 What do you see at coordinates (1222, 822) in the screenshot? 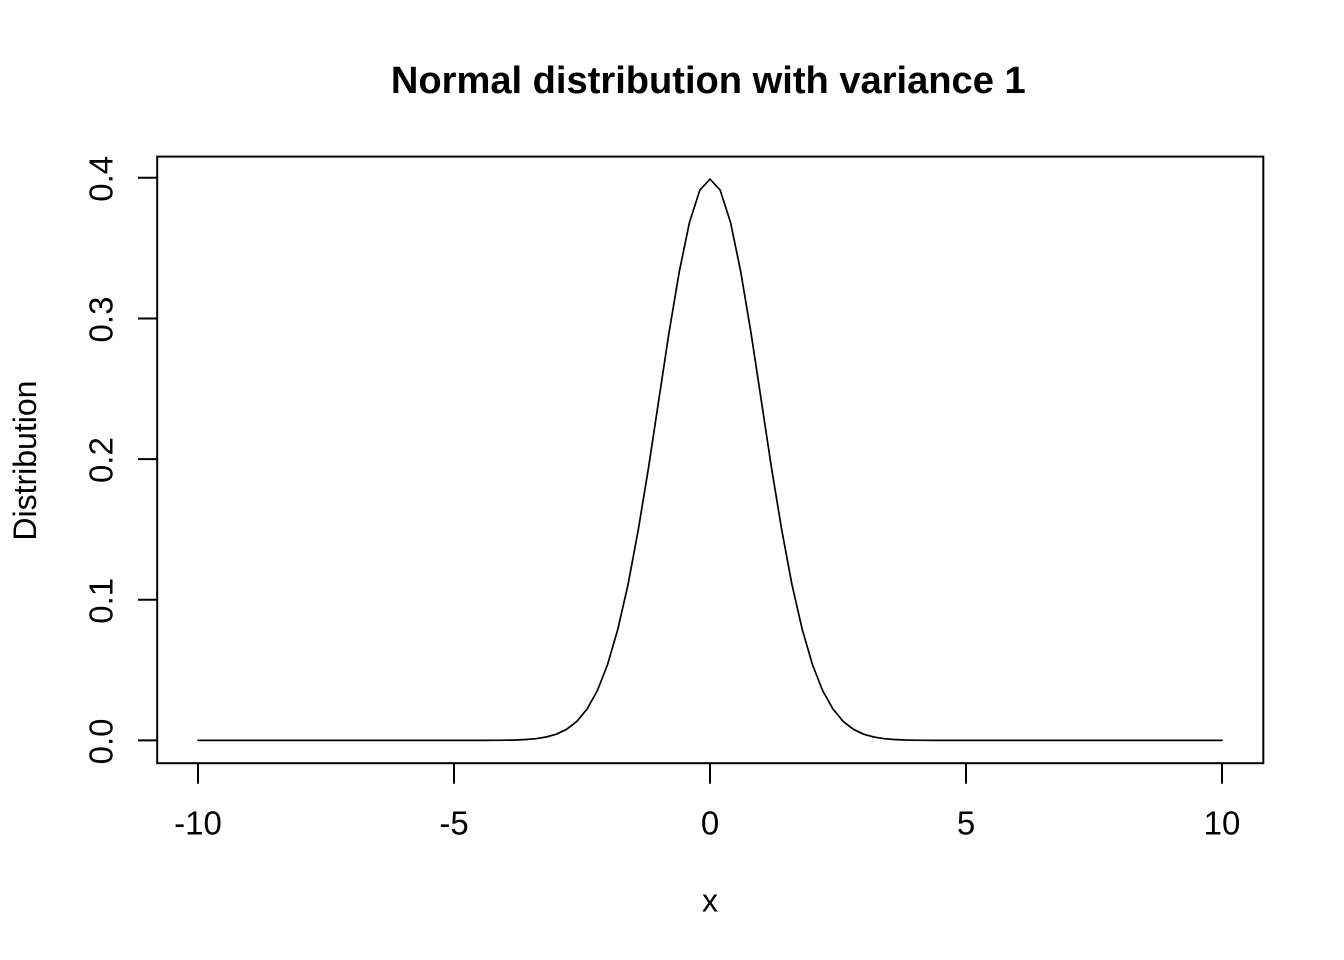
I see `svg-text: 10` at bounding box center [1222, 822].